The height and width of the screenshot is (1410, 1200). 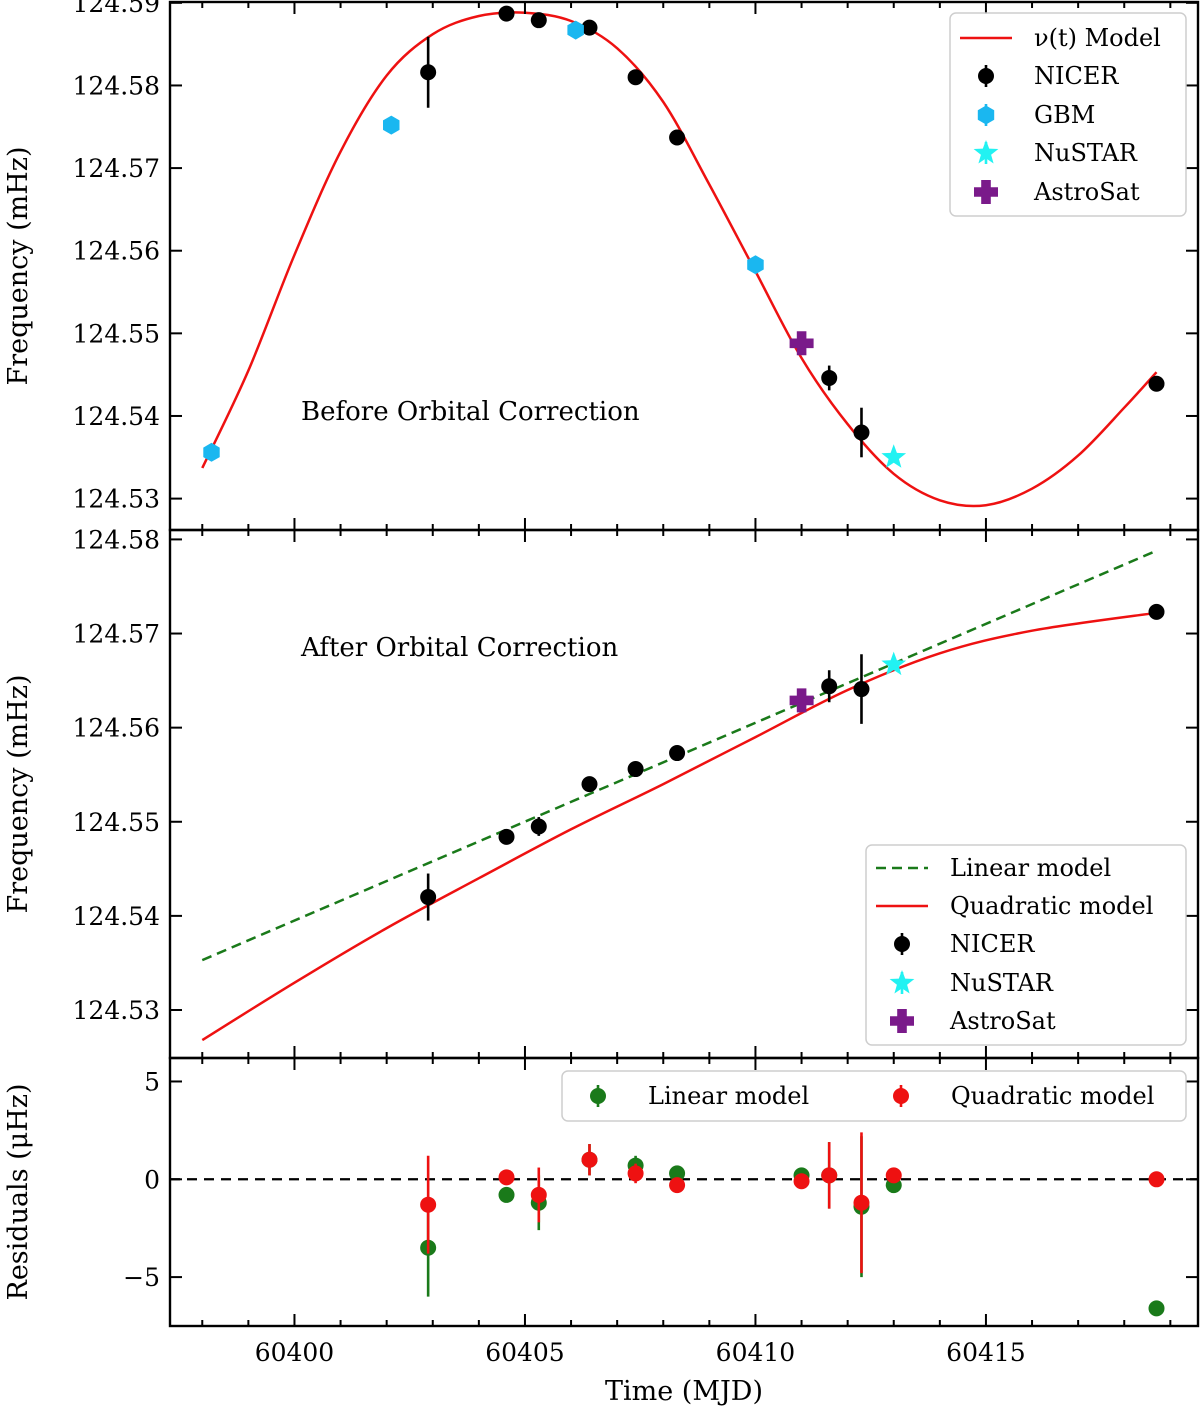 I want to click on legend-middle, so click(x=1026, y=945).